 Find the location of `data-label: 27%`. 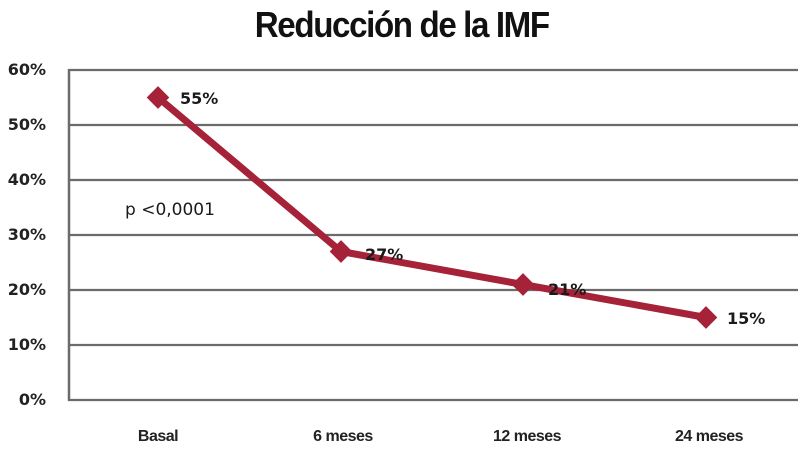

data-label: 27% is located at coordinates (384, 254).